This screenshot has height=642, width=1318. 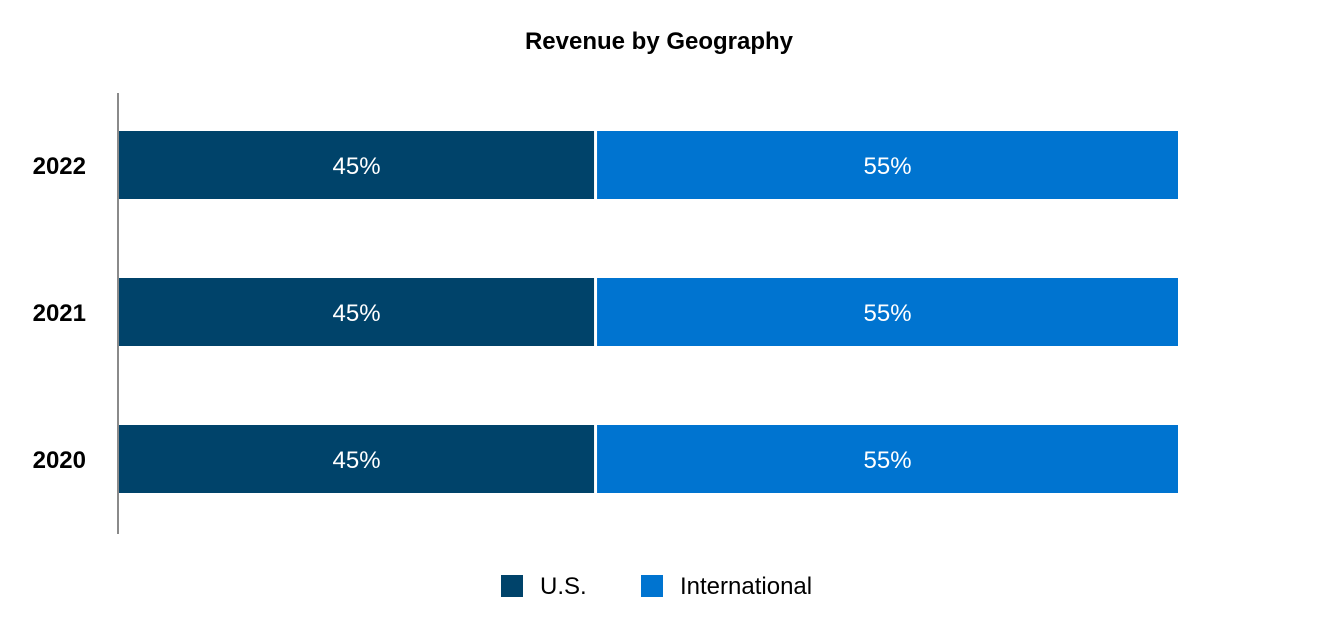 I want to click on bar-label-international-2022: 55%, so click(x=888, y=166).